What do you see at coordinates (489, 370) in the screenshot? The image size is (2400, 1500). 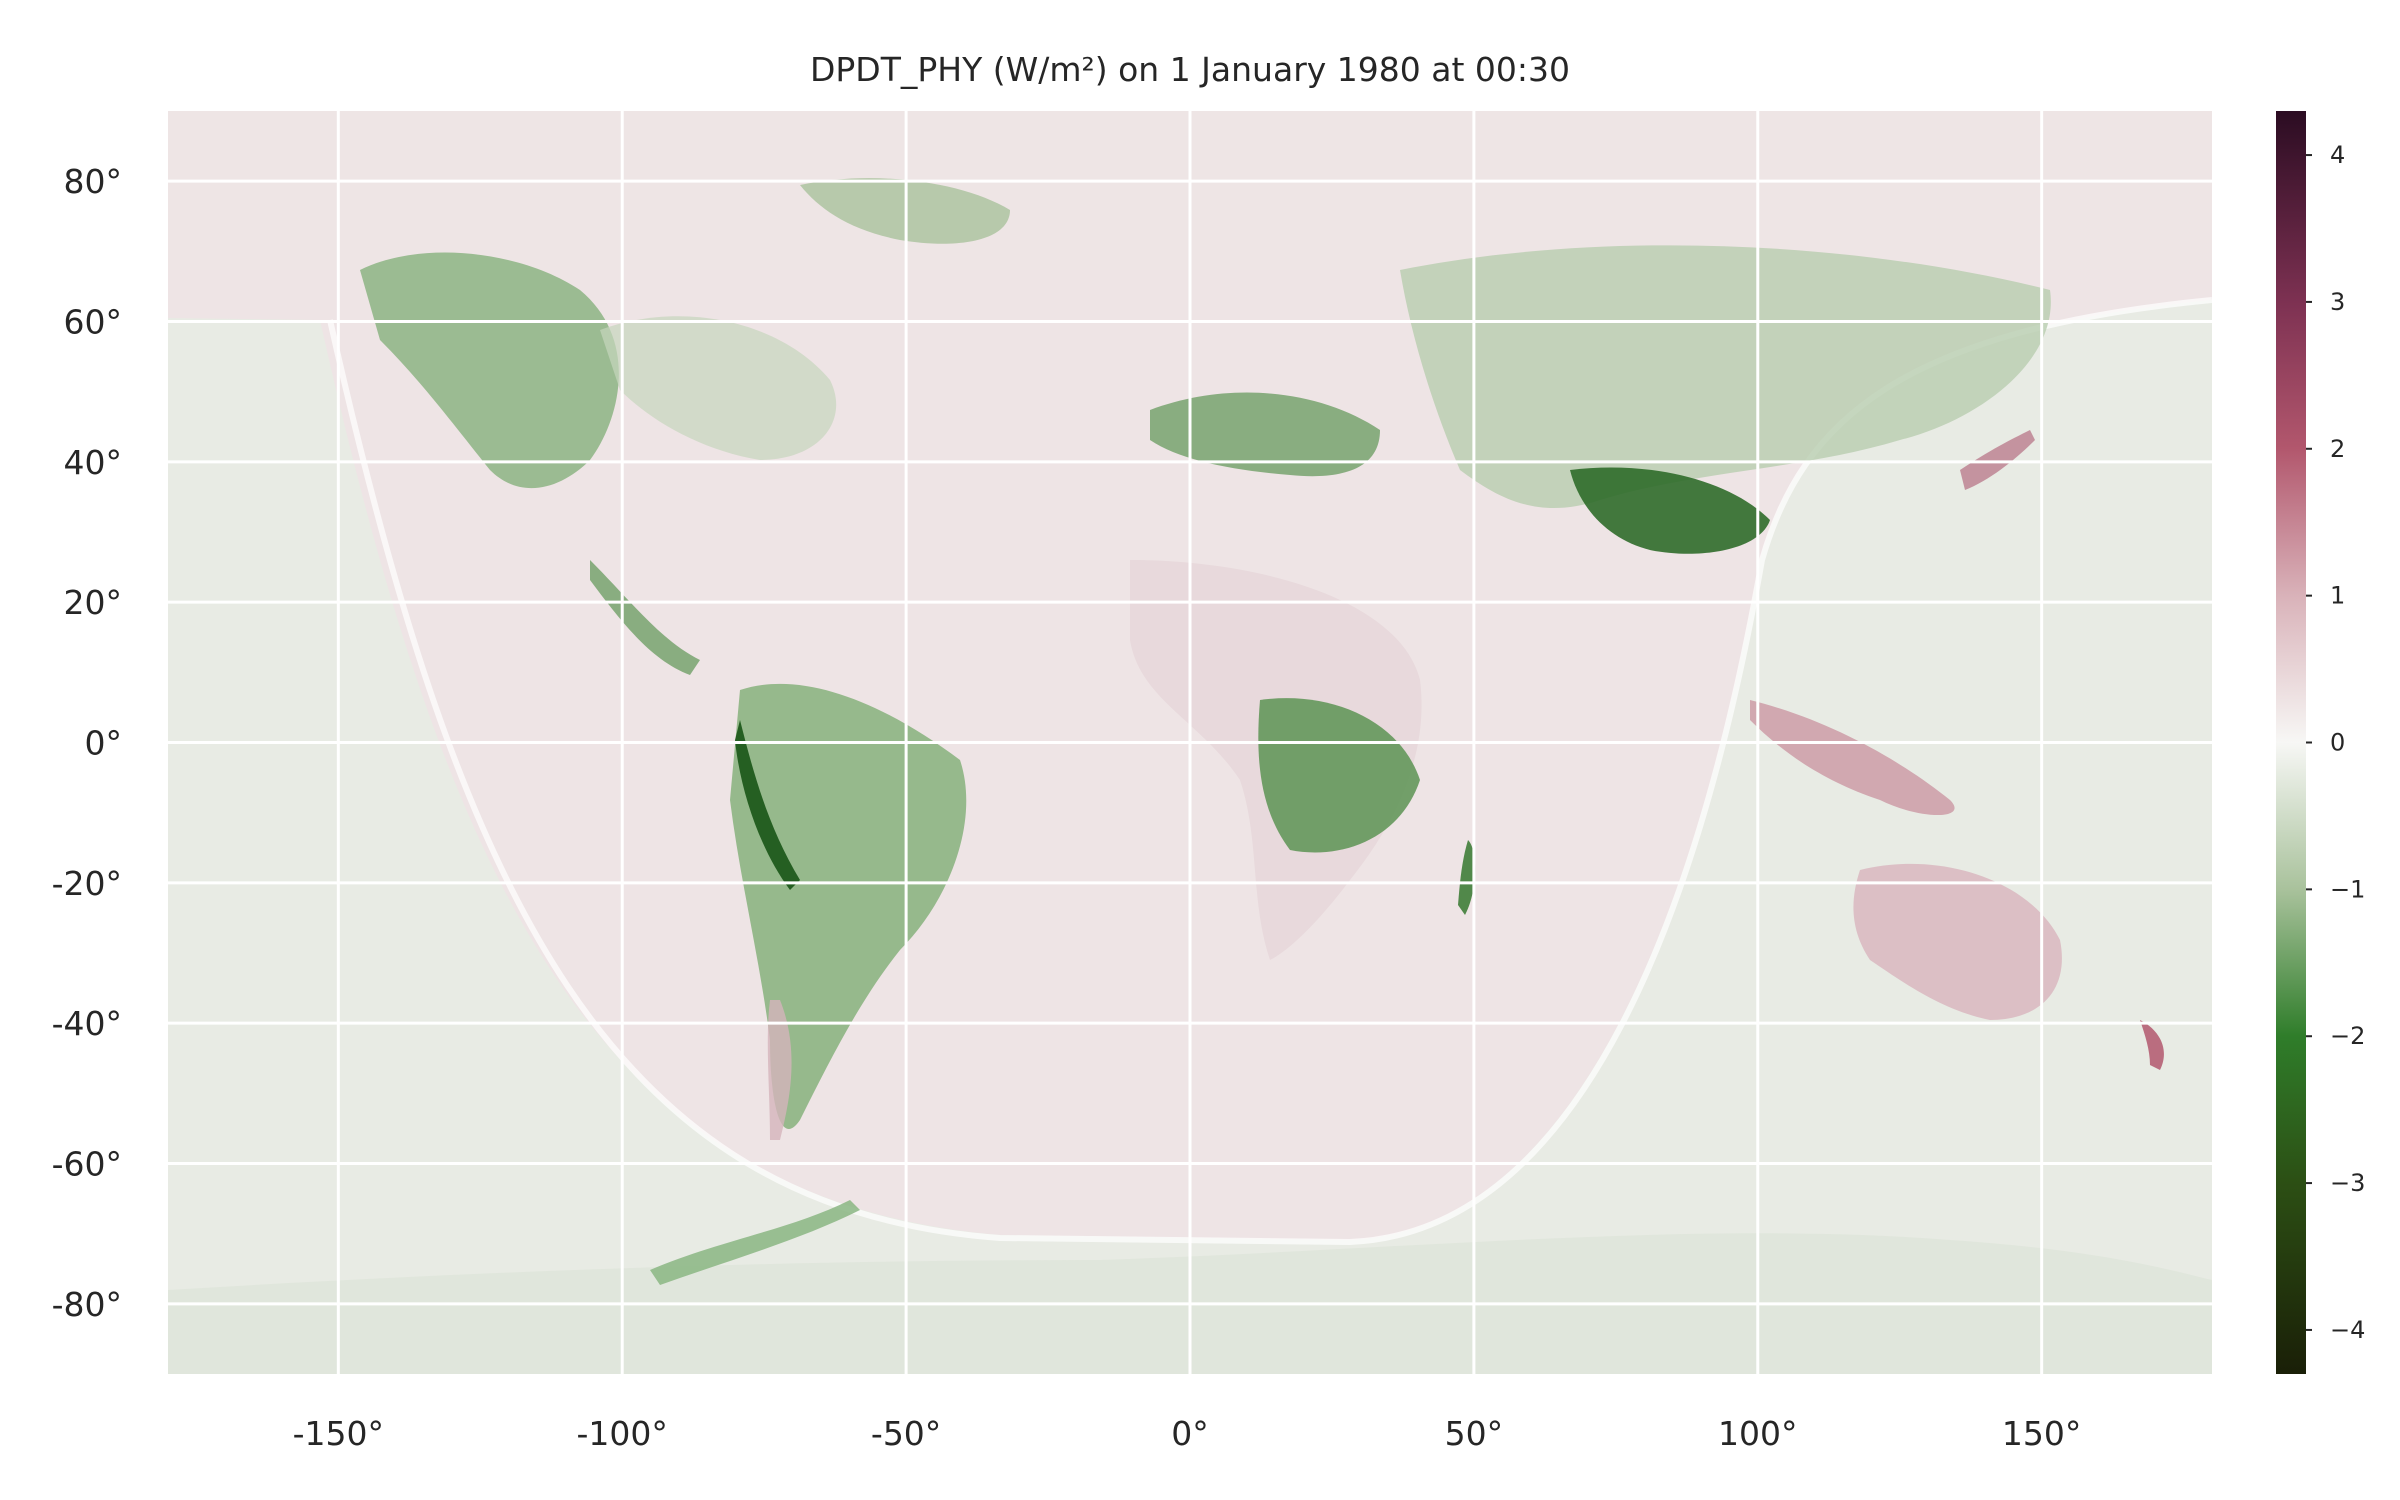 I see `land-north-america` at bounding box center [489, 370].